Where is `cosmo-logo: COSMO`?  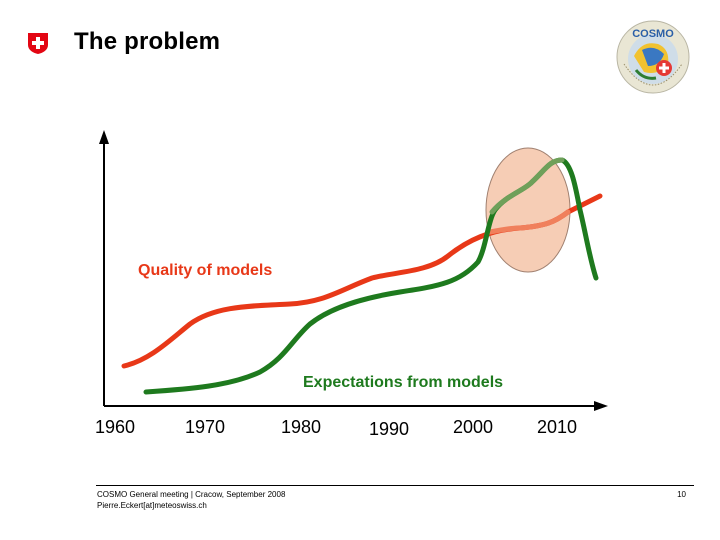
cosmo-logo: COSMO is located at coordinates (653, 57).